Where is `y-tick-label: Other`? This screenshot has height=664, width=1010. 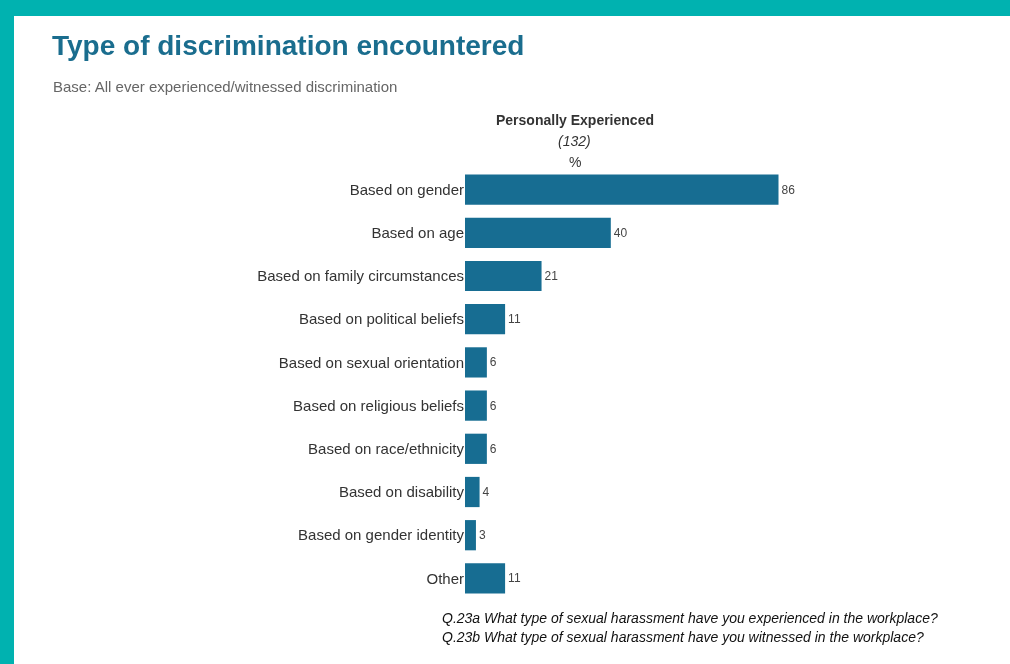
y-tick-label: Other is located at coordinates (445, 578).